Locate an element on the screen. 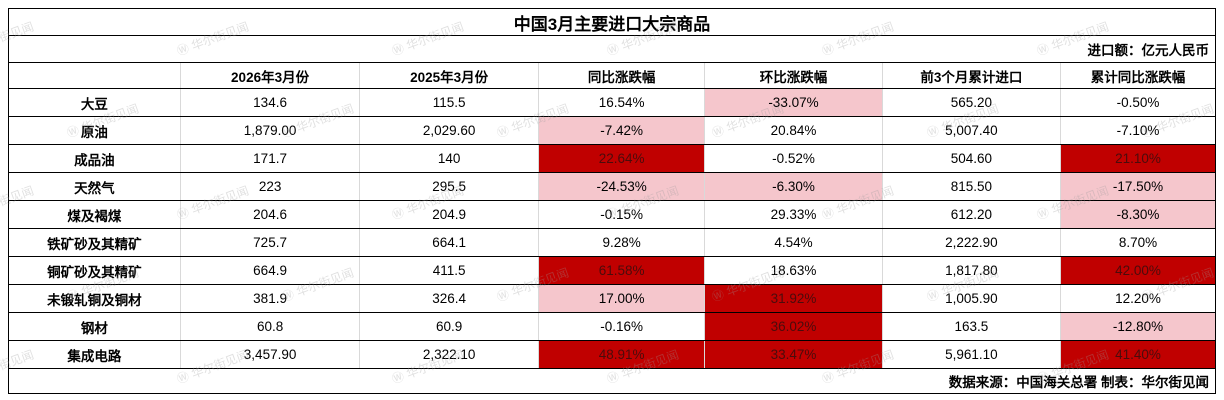  cell-value: 204.9 is located at coordinates (449, 214).